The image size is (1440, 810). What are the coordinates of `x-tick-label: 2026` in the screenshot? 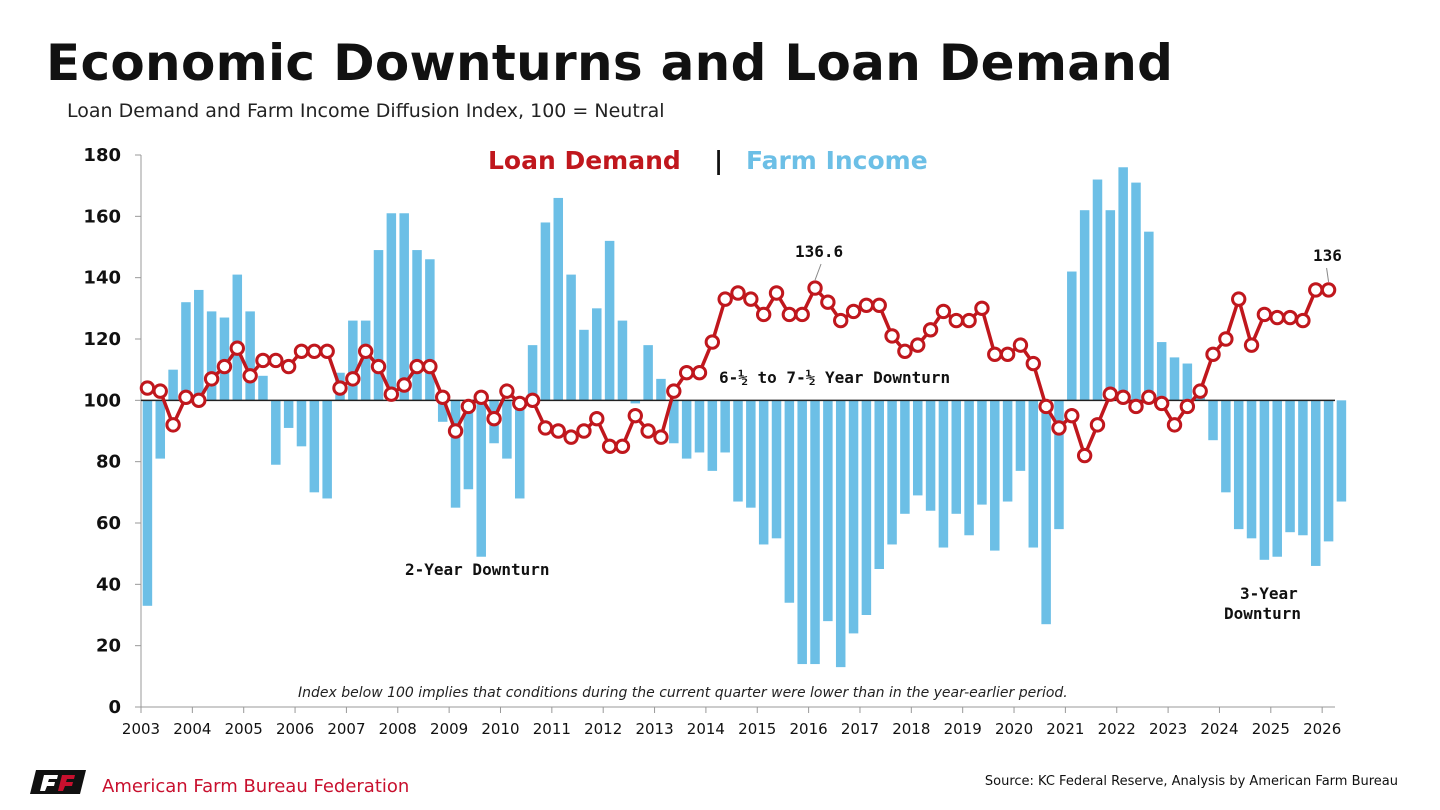 It's located at (1322, 729).